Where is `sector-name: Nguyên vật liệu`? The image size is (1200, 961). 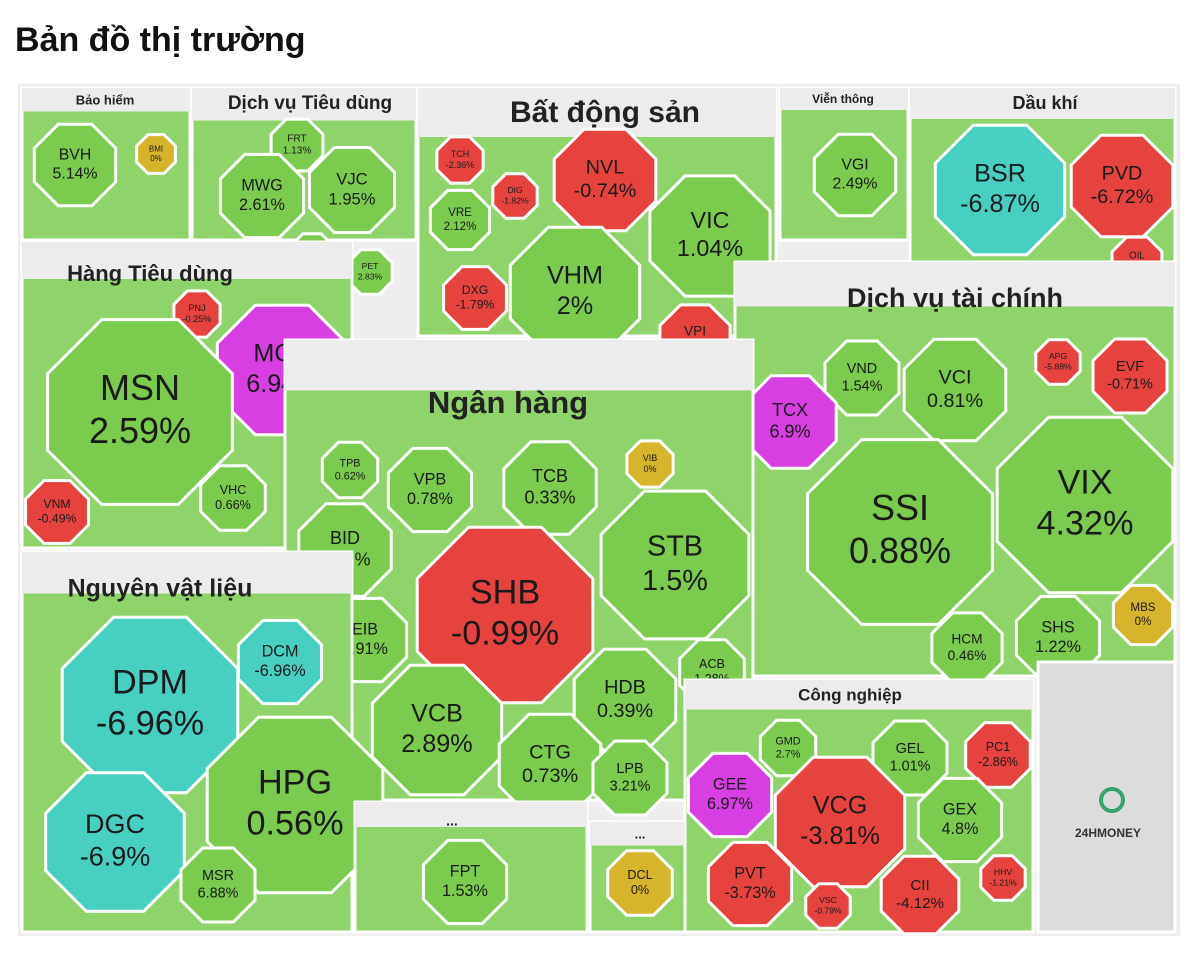 sector-name: Nguyên vật liệu is located at coordinates (160, 589).